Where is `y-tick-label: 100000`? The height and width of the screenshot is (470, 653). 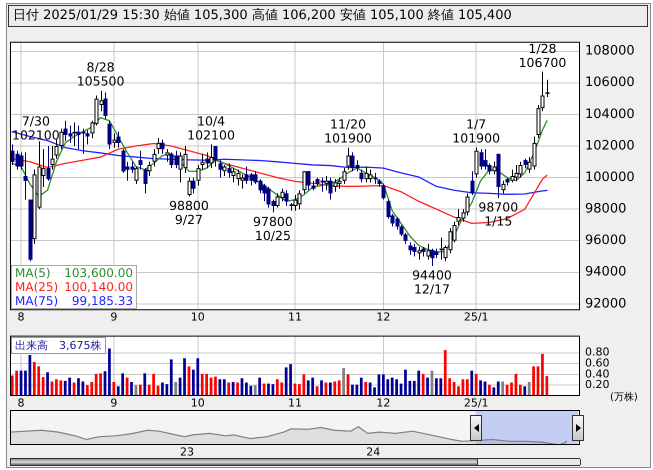 y-tick-label: 100000 is located at coordinates (610, 177).